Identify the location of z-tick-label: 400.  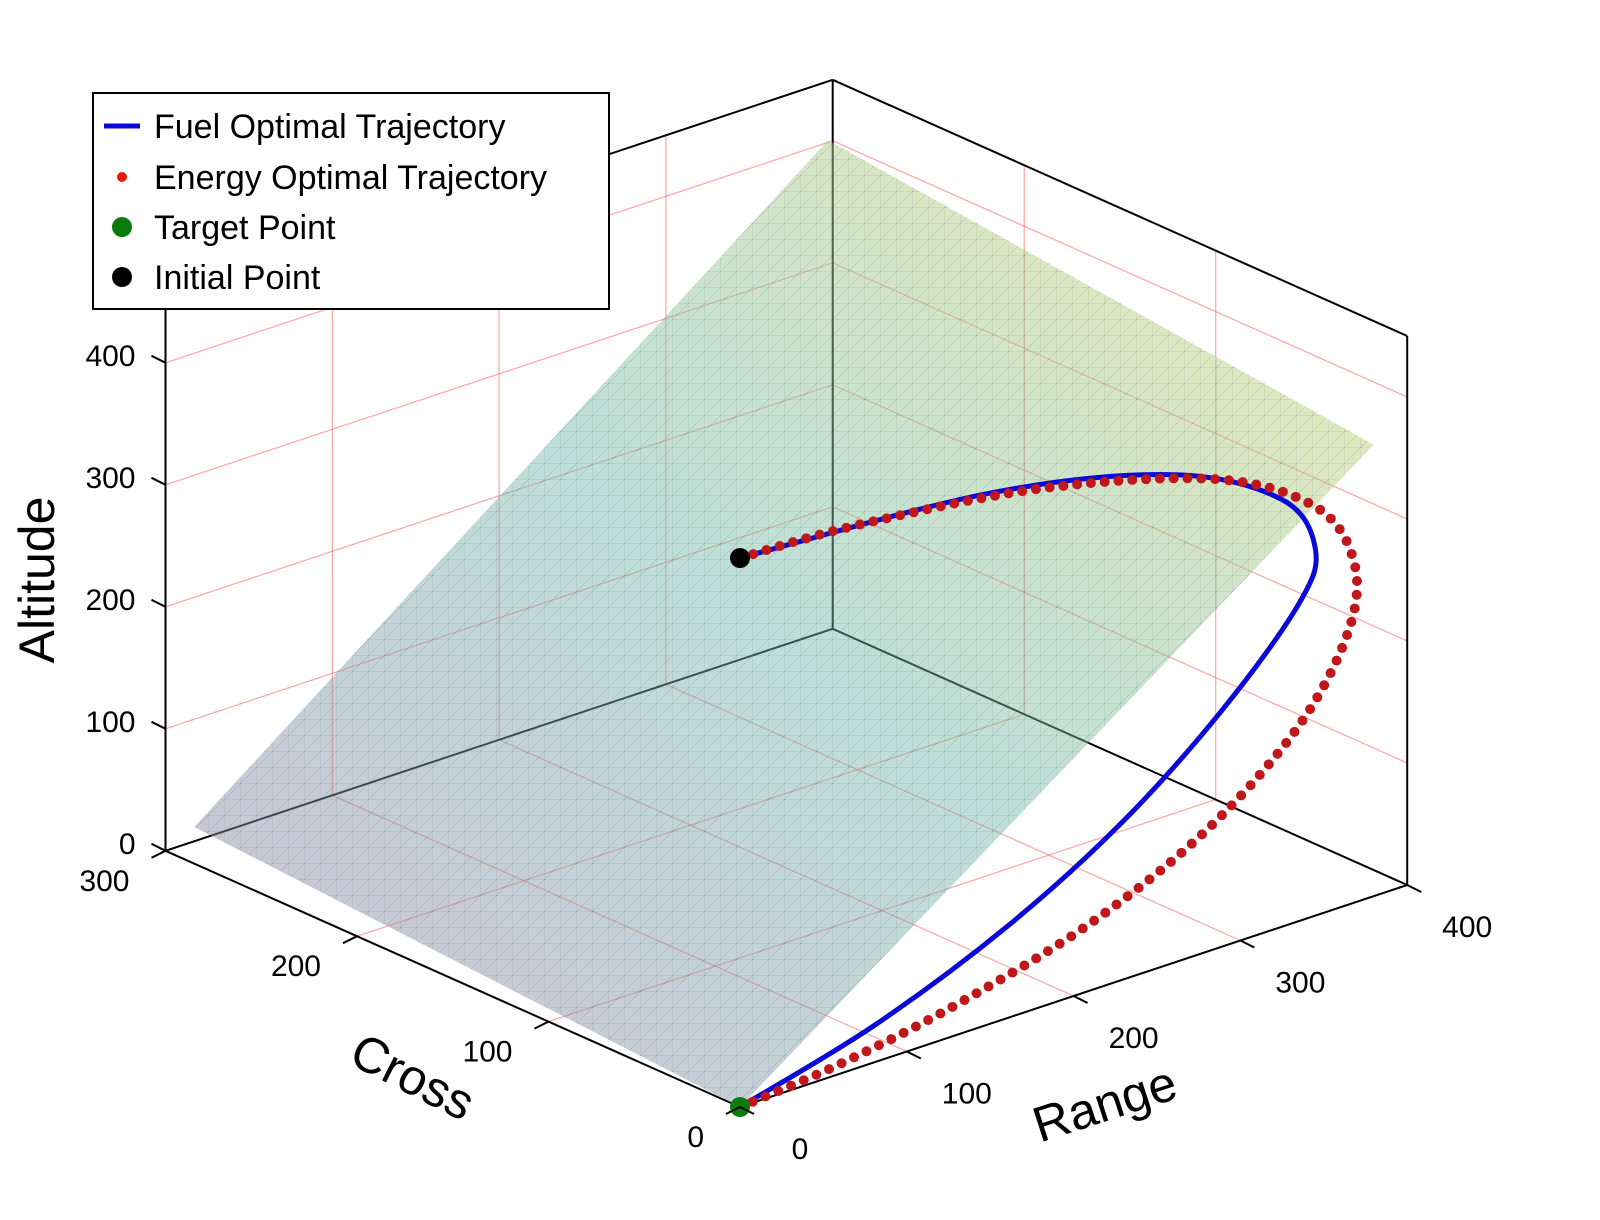
(110, 356).